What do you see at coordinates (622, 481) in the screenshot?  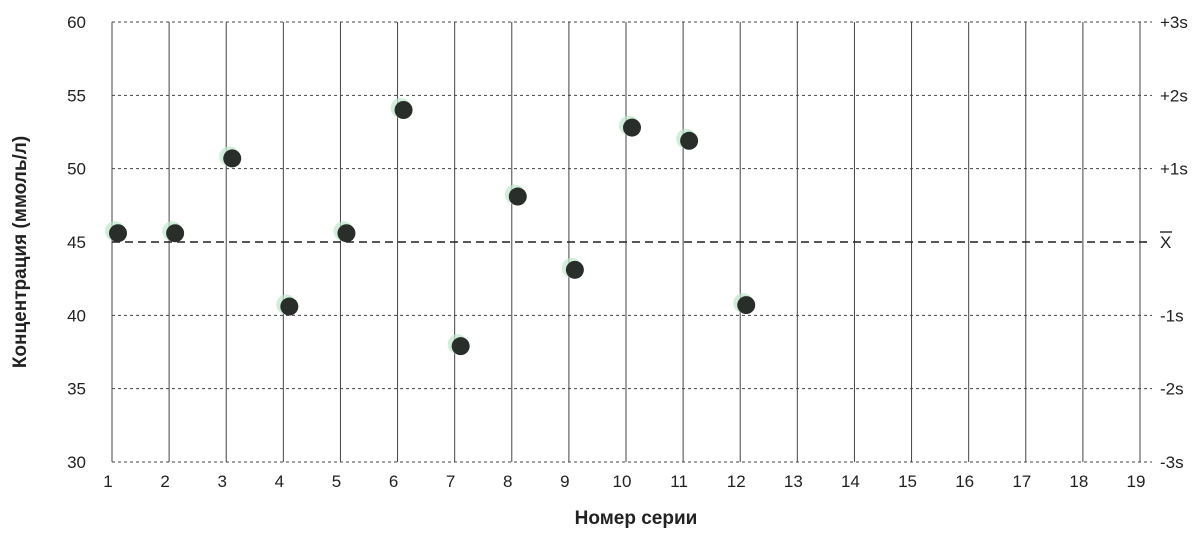 I see `x-tick-label: 10` at bounding box center [622, 481].